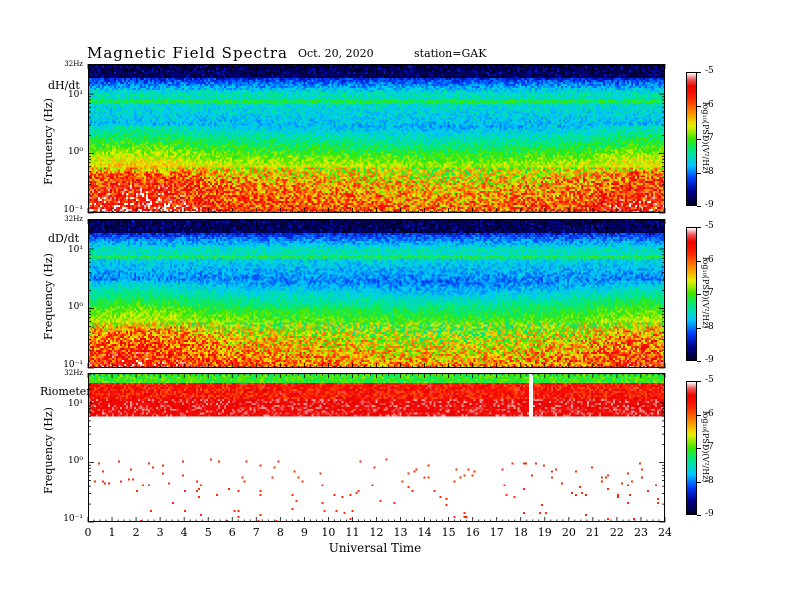 The width and height of the screenshot is (792, 612). What do you see at coordinates (640, 532) in the screenshot?
I see `x-tick-label: 23` at bounding box center [640, 532].